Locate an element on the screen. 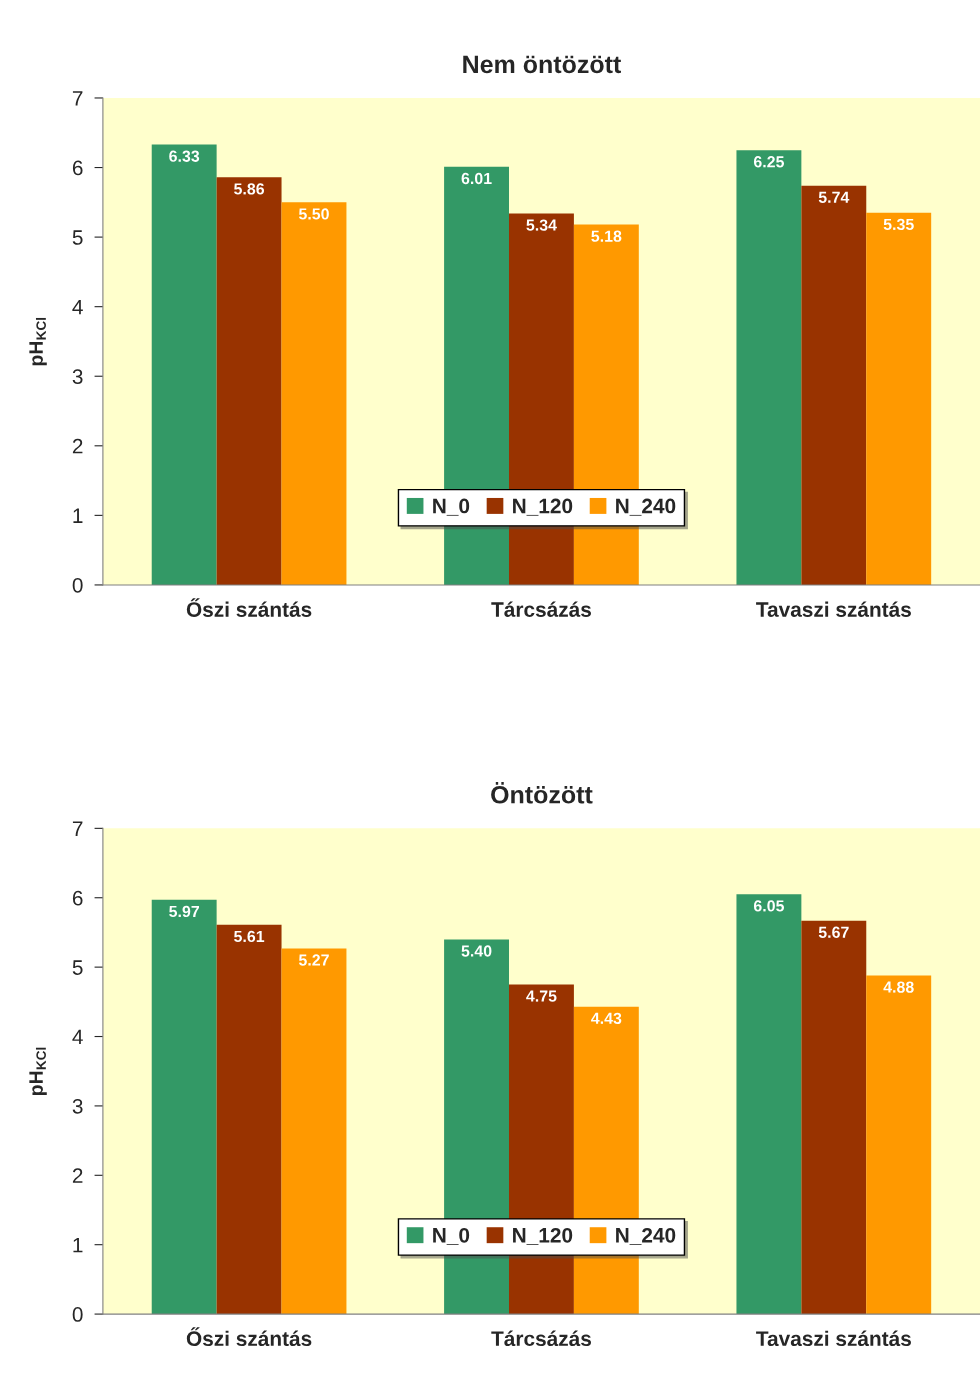  data-label: 6.05 is located at coordinates (769, 906).